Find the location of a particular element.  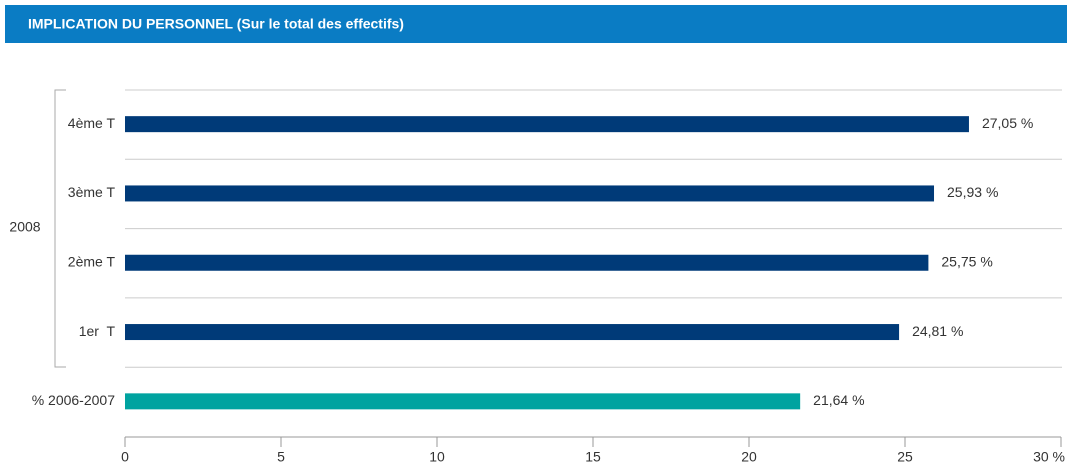

x-tick-label: 30 % is located at coordinates (1049, 457).